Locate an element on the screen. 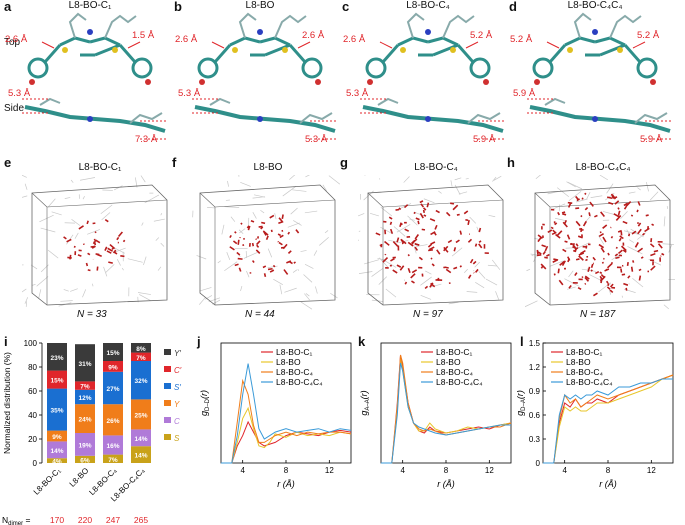 This screenshot has width=685, height=525. legend-label: Y′ is located at coordinates (177, 353).